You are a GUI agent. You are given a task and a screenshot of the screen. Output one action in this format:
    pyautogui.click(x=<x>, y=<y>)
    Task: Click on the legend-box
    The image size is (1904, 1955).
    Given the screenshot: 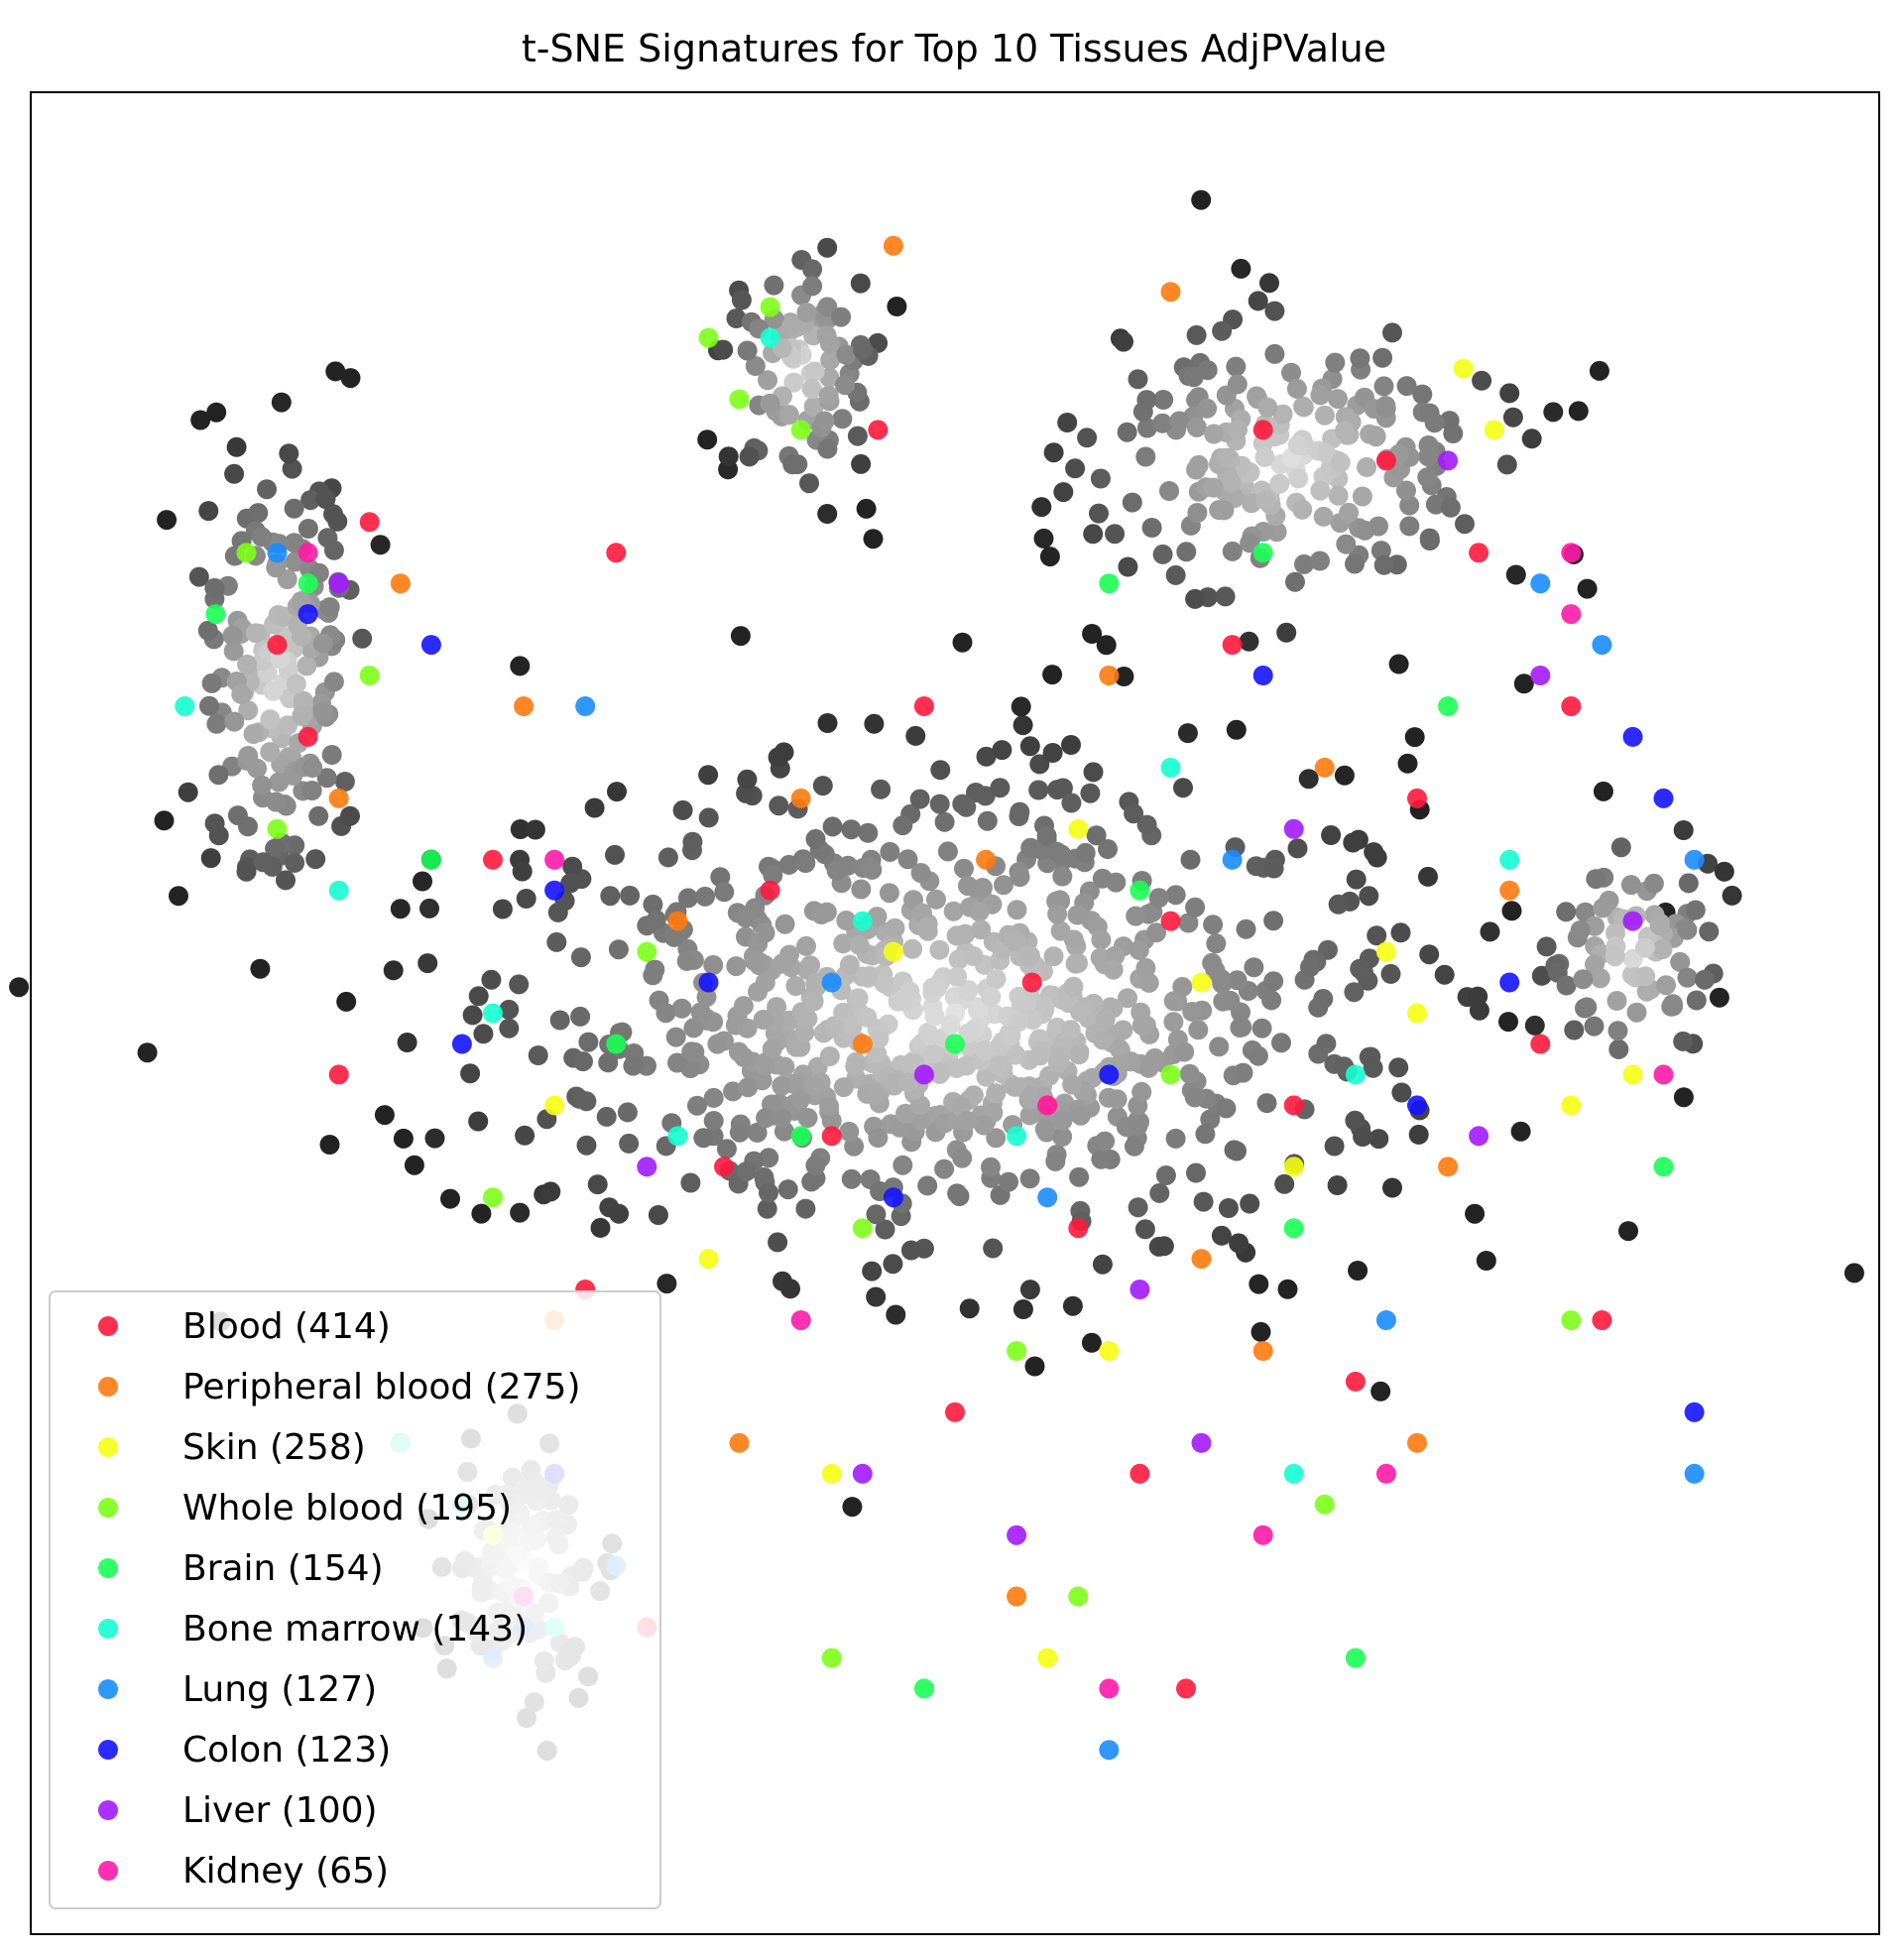 What is the action you would take?
    pyautogui.click(x=355, y=1600)
    